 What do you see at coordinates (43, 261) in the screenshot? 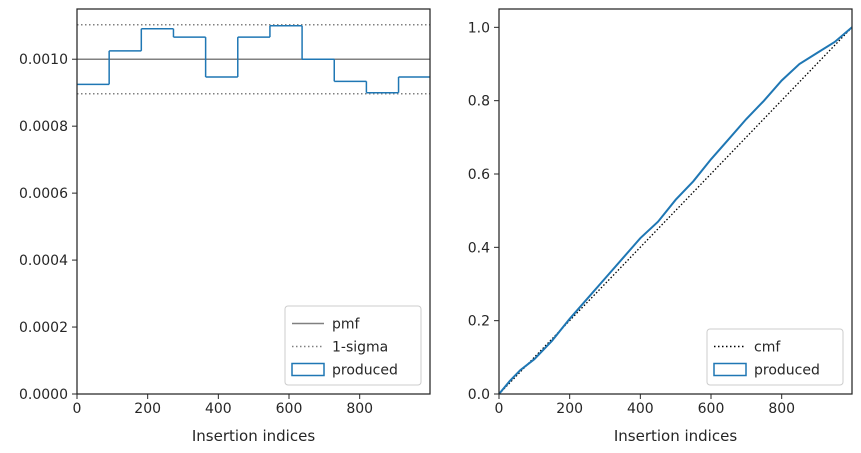
I see `y-tick-label: 0.0004` at bounding box center [43, 261].